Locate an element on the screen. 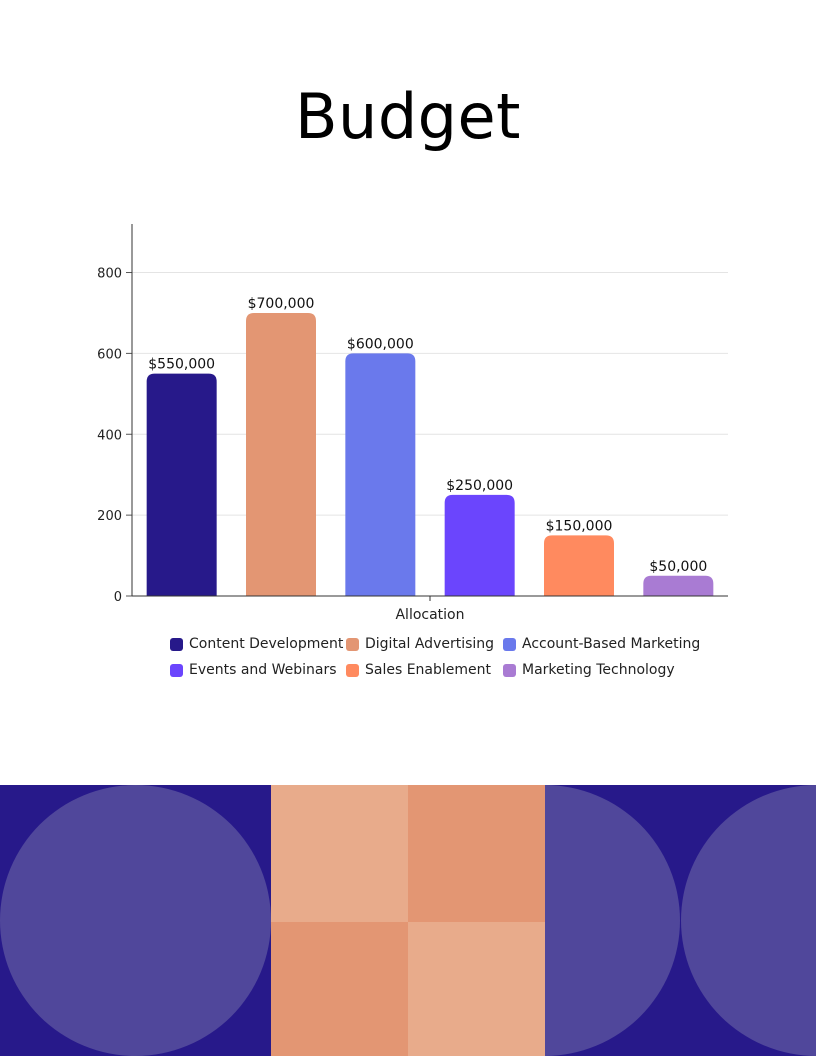  page-title: Budget is located at coordinates (408, 116).